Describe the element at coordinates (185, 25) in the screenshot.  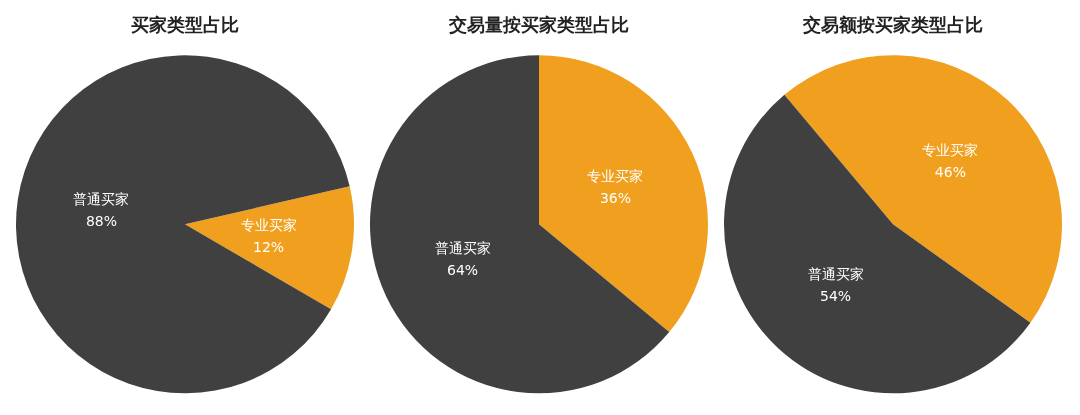
I see `chart-title: 买家类型占比` at that location.